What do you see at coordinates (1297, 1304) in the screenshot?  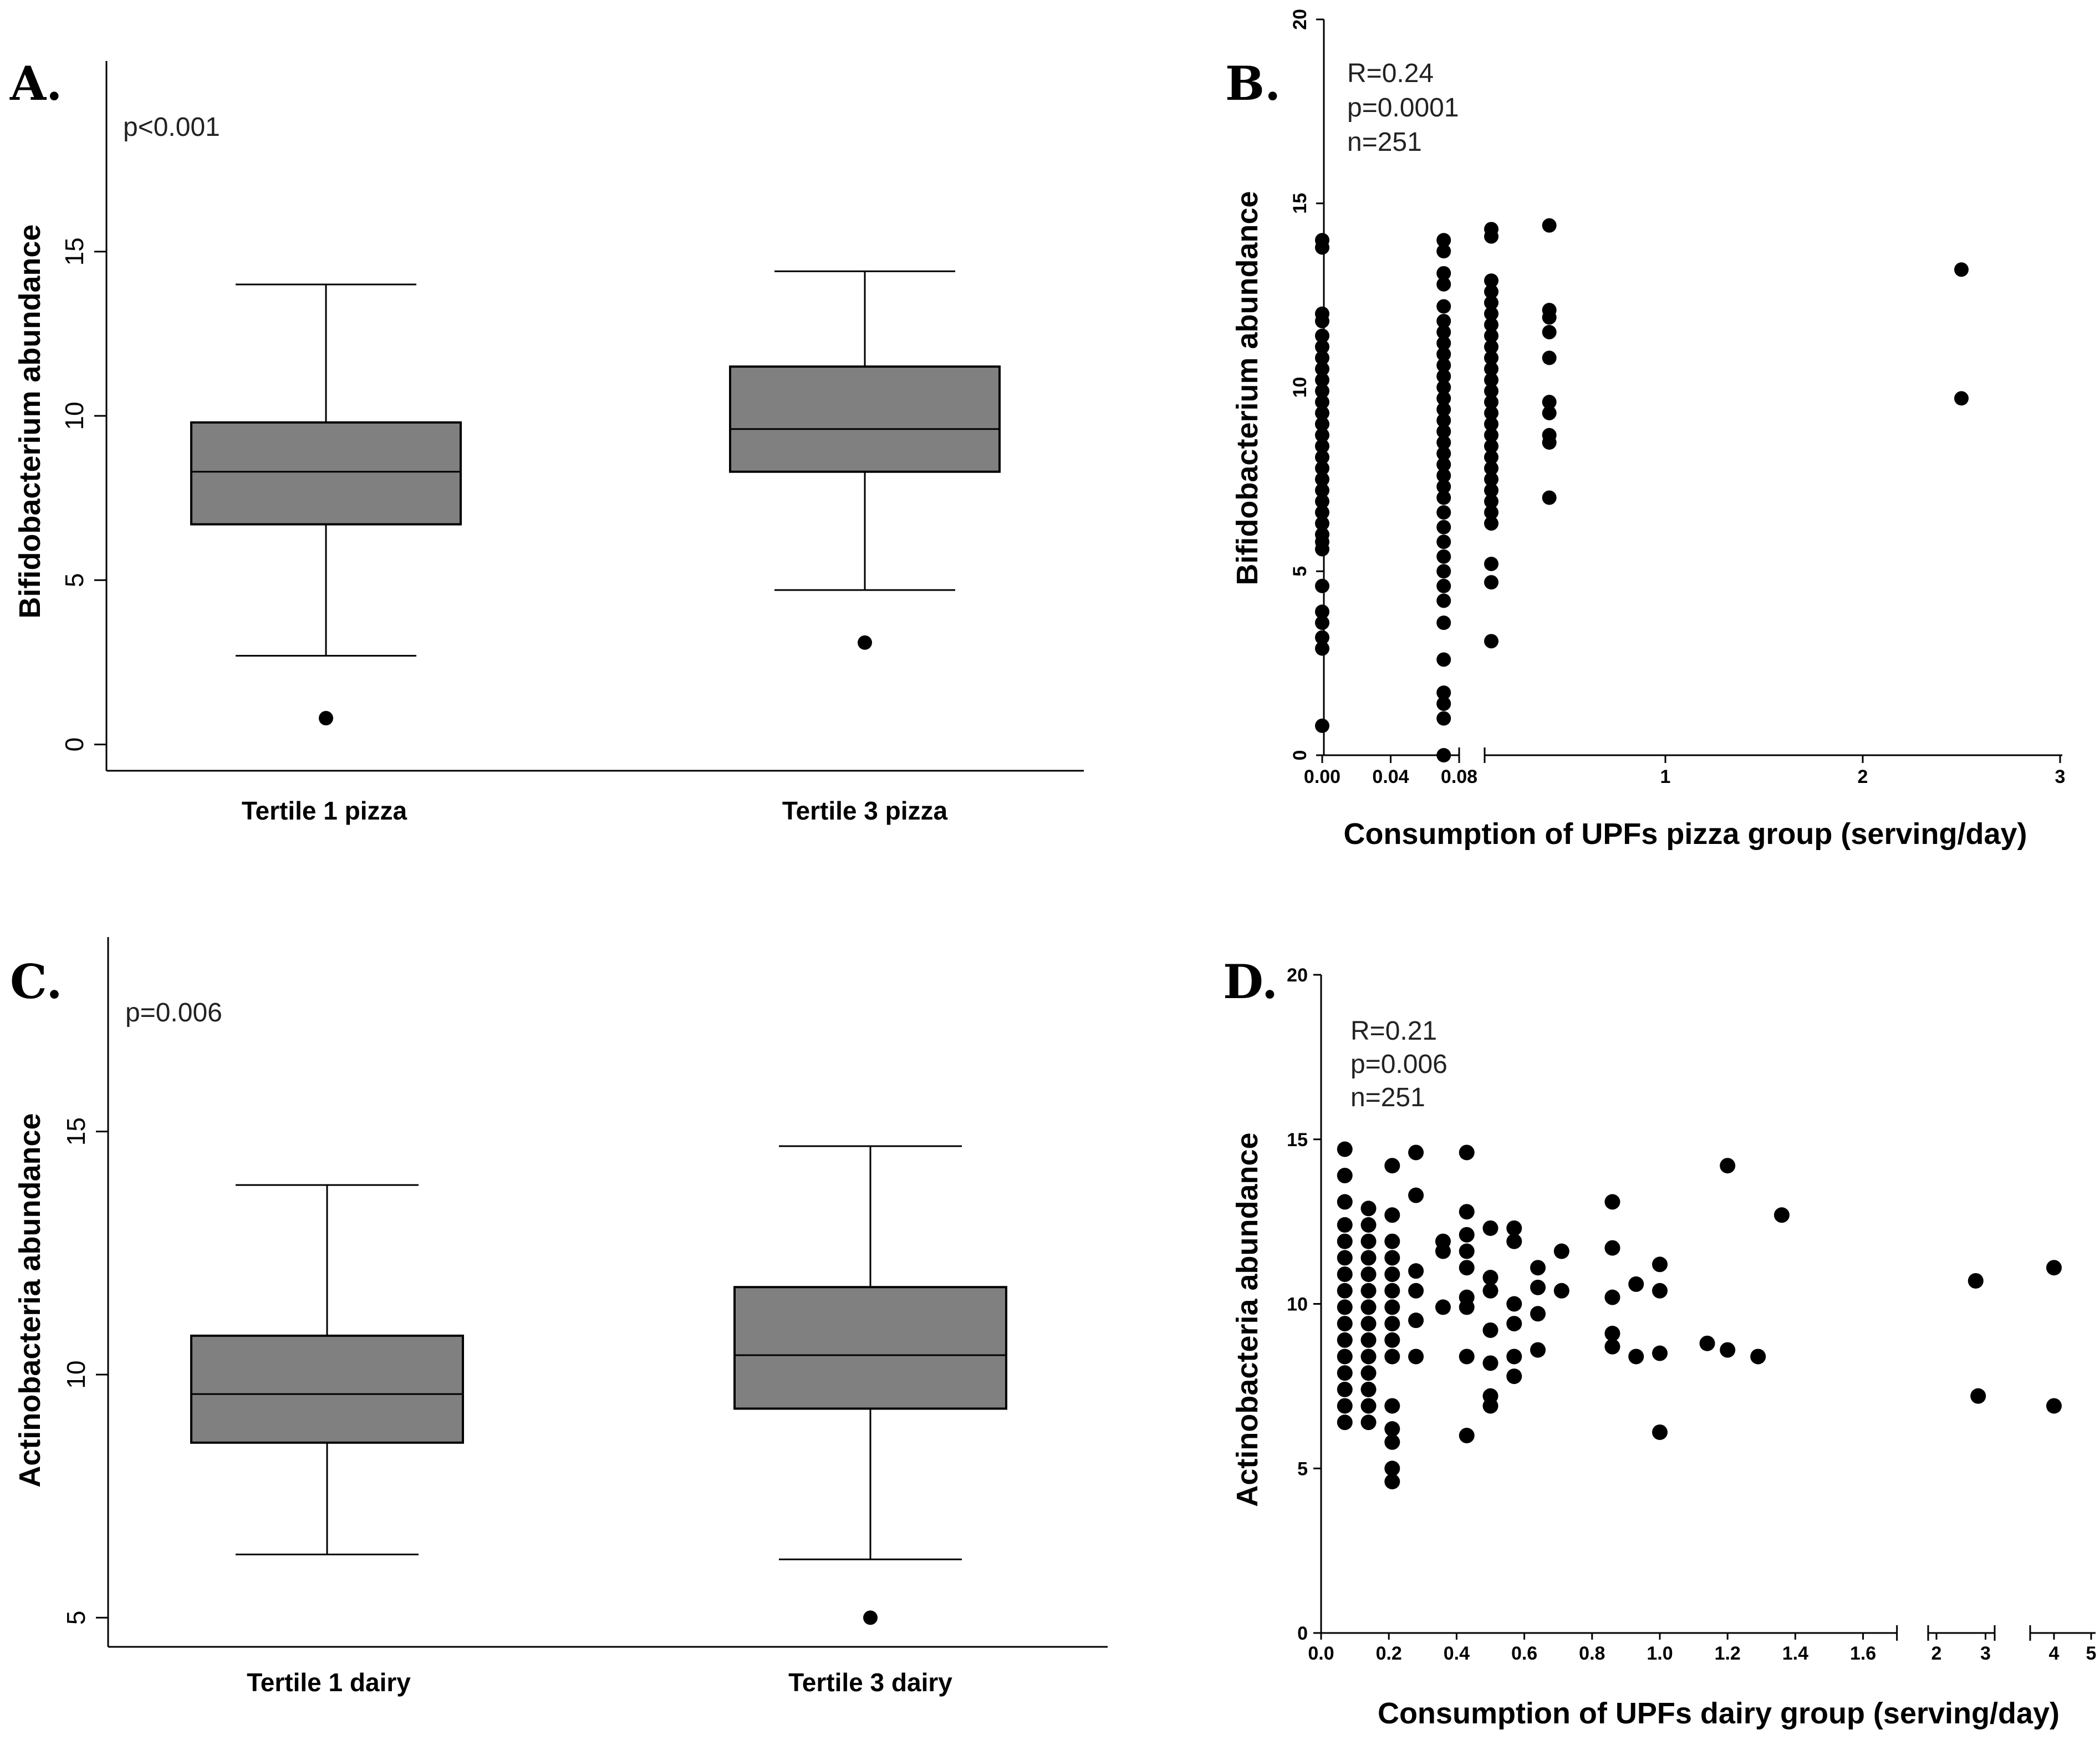 I see `panel-d-y-tick-label: 10` at bounding box center [1297, 1304].